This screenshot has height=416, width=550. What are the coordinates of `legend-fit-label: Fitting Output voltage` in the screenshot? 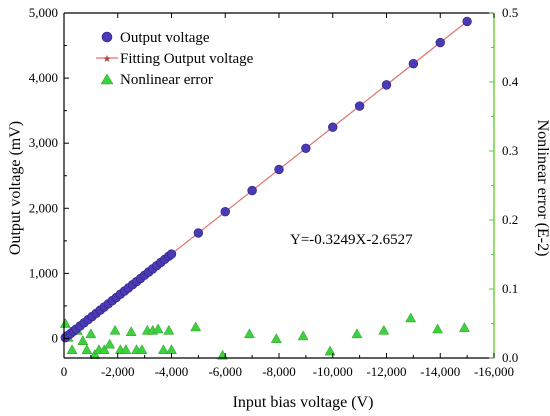 It's located at (187, 59).